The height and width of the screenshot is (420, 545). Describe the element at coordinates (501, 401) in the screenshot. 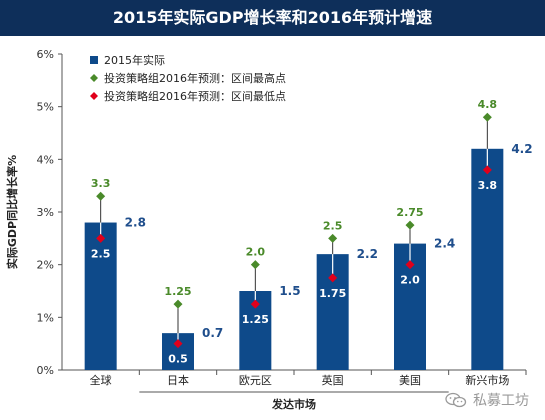

I see `watermark-text: 私募工坊` at that location.